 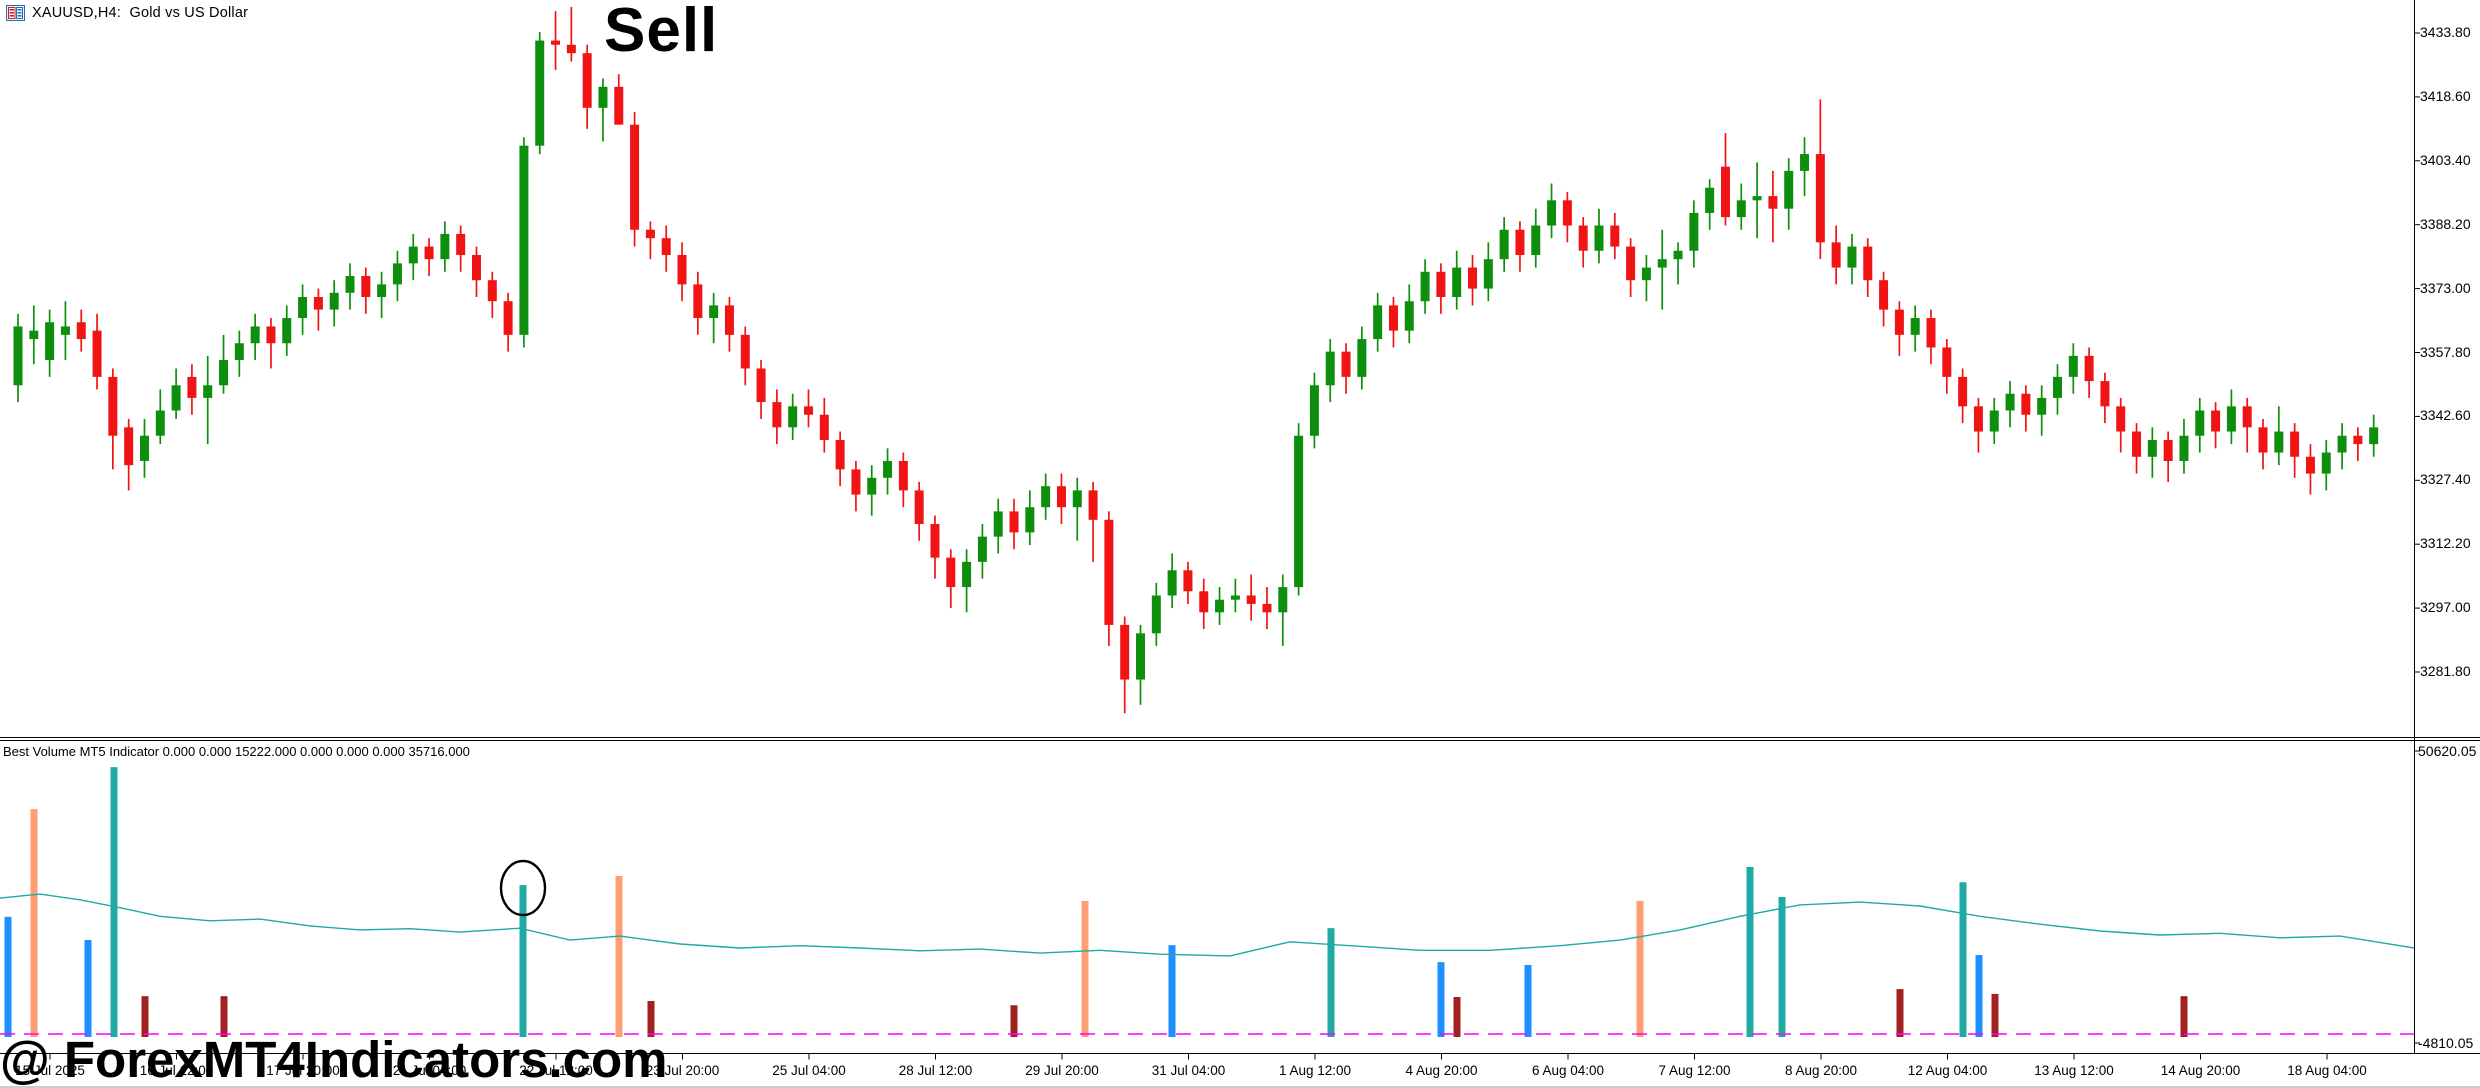 What do you see at coordinates (2445, 415) in the screenshot?
I see `price-axis-label: 3342.60` at bounding box center [2445, 415].